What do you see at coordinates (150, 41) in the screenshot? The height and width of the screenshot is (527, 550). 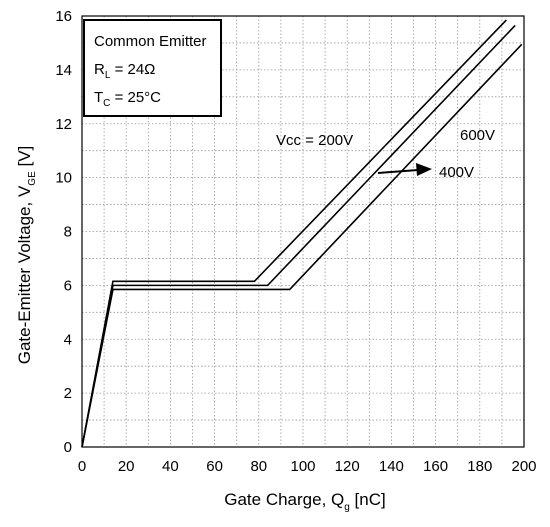 I see `legend-line-1: Common Emitter` at bounding box center [150, 41].